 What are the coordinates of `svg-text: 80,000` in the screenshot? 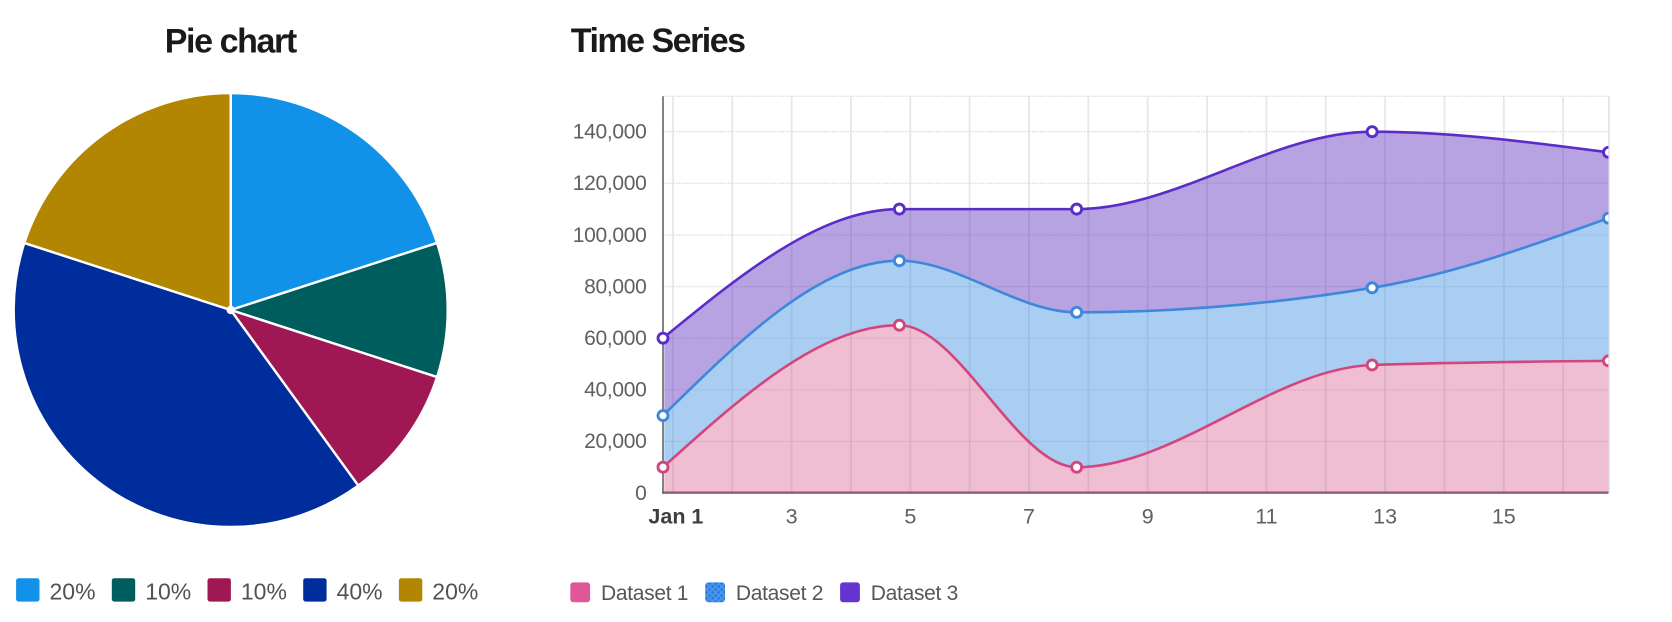 It's located at (615, 286).